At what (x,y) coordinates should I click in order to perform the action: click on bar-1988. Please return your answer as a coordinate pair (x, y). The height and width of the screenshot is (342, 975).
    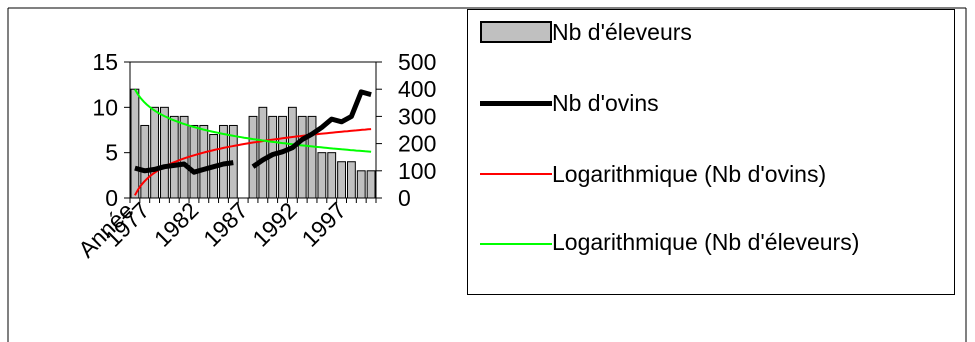
    Looking at the image, I should click on (253, 157).